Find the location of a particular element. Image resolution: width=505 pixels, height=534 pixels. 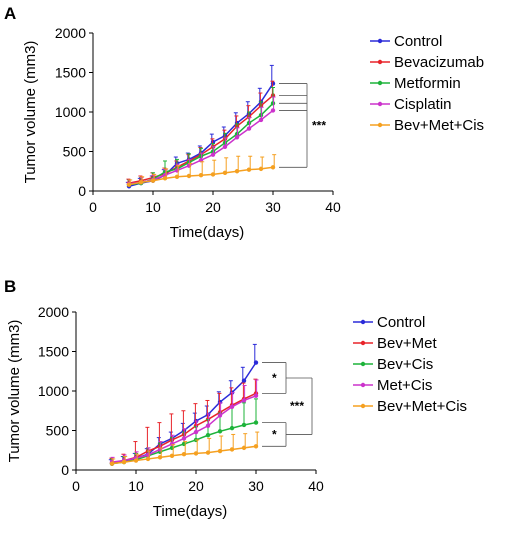

significance-label: * is located at coordinates (274, 434).